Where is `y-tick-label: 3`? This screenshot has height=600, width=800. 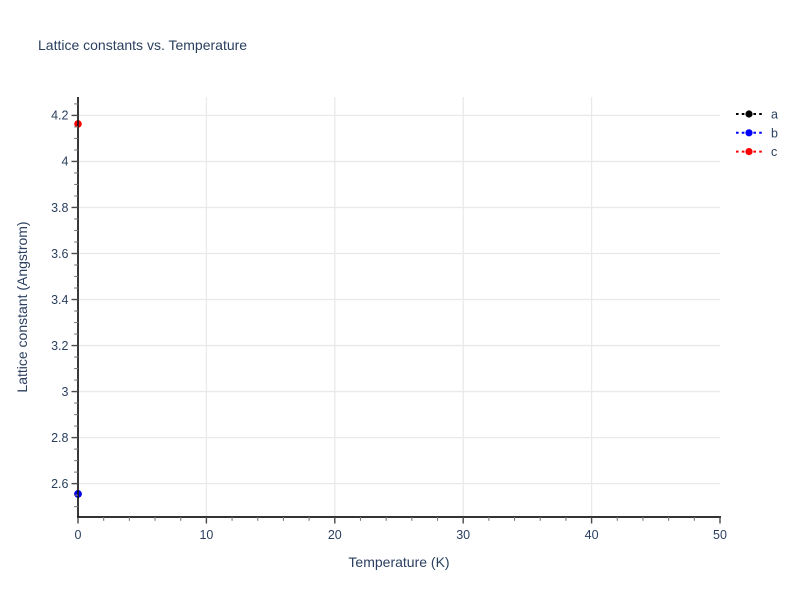 y-tick-label: 3 is located at coordinates (65, 392).